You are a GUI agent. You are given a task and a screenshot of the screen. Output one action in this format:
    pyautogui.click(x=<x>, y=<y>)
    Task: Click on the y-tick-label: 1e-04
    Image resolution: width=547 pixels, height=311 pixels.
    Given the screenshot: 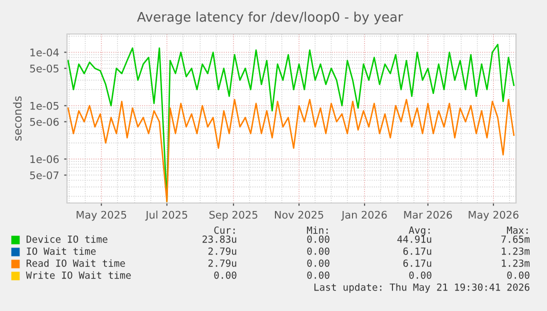 What is the action you would take?
    pyautogui.click(x=44, y=52)
    